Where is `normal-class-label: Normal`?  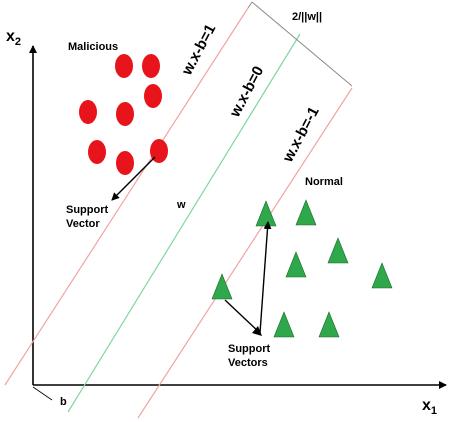 normal-class-label: Normal is located at coordinates (324, 182).